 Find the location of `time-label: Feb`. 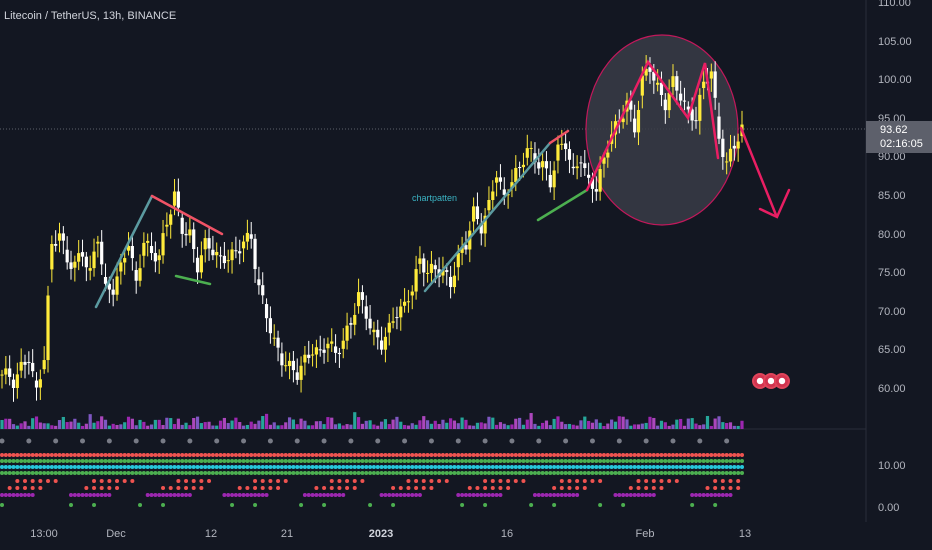

time-label: Feb is located at coordinates (645, 534).